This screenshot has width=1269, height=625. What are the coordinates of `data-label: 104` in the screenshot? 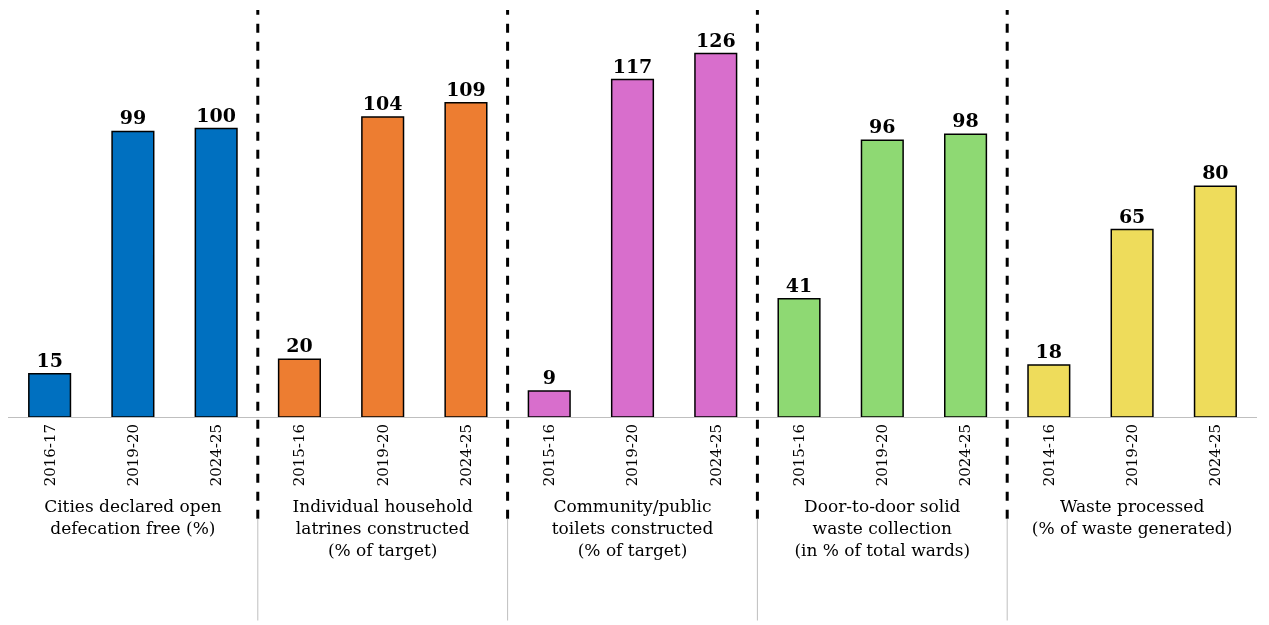 It's located at (382, 103).